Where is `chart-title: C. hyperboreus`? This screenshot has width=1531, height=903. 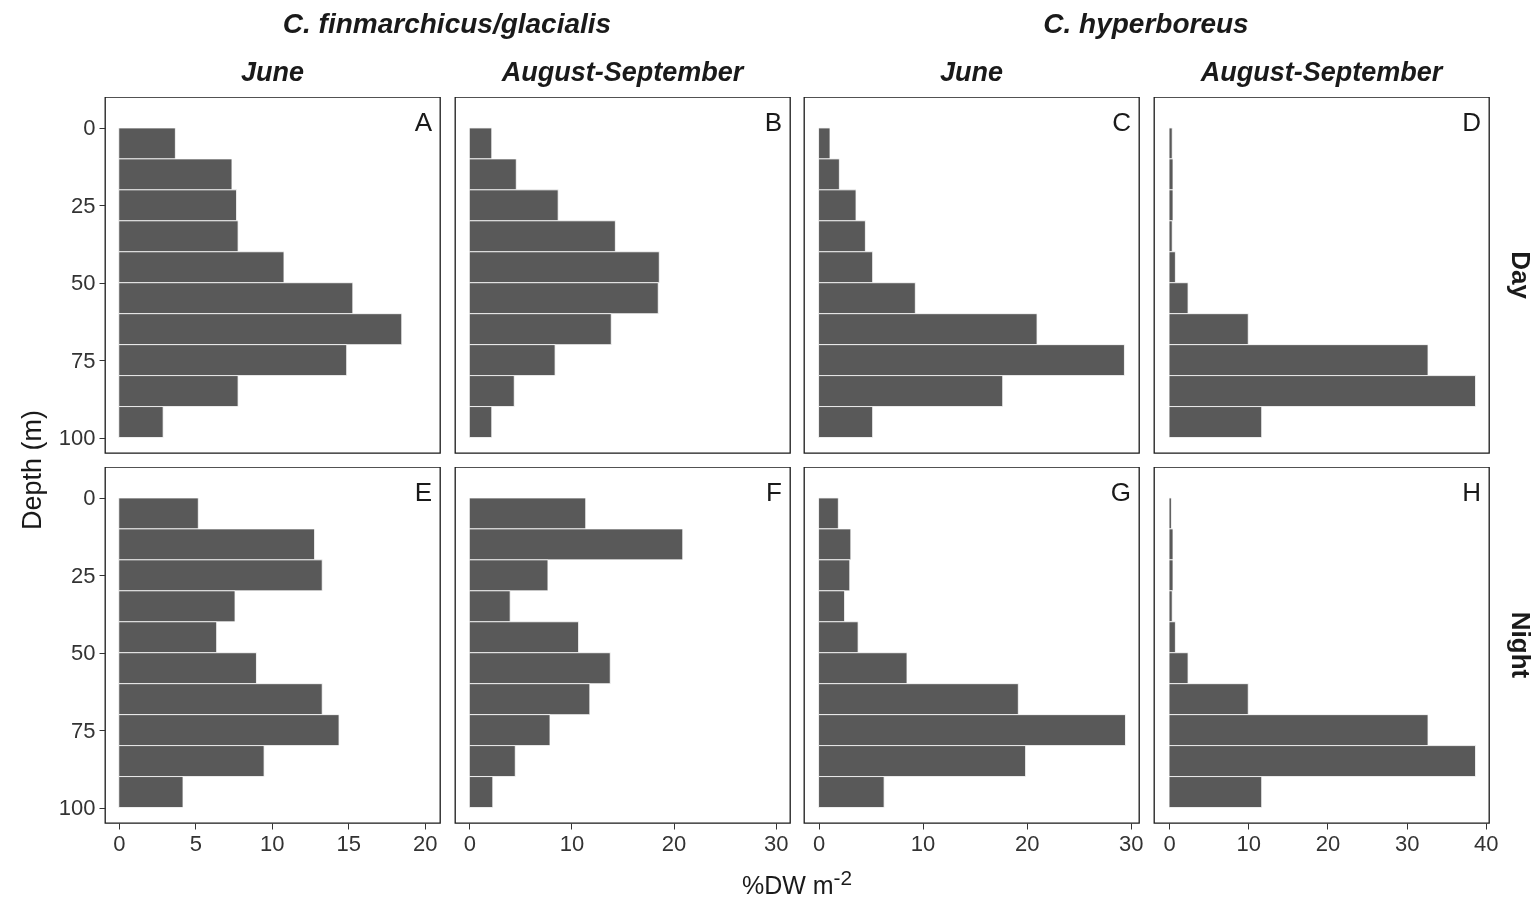
chart-title: C. hyperboreus is located at coordinates (1146, 23).